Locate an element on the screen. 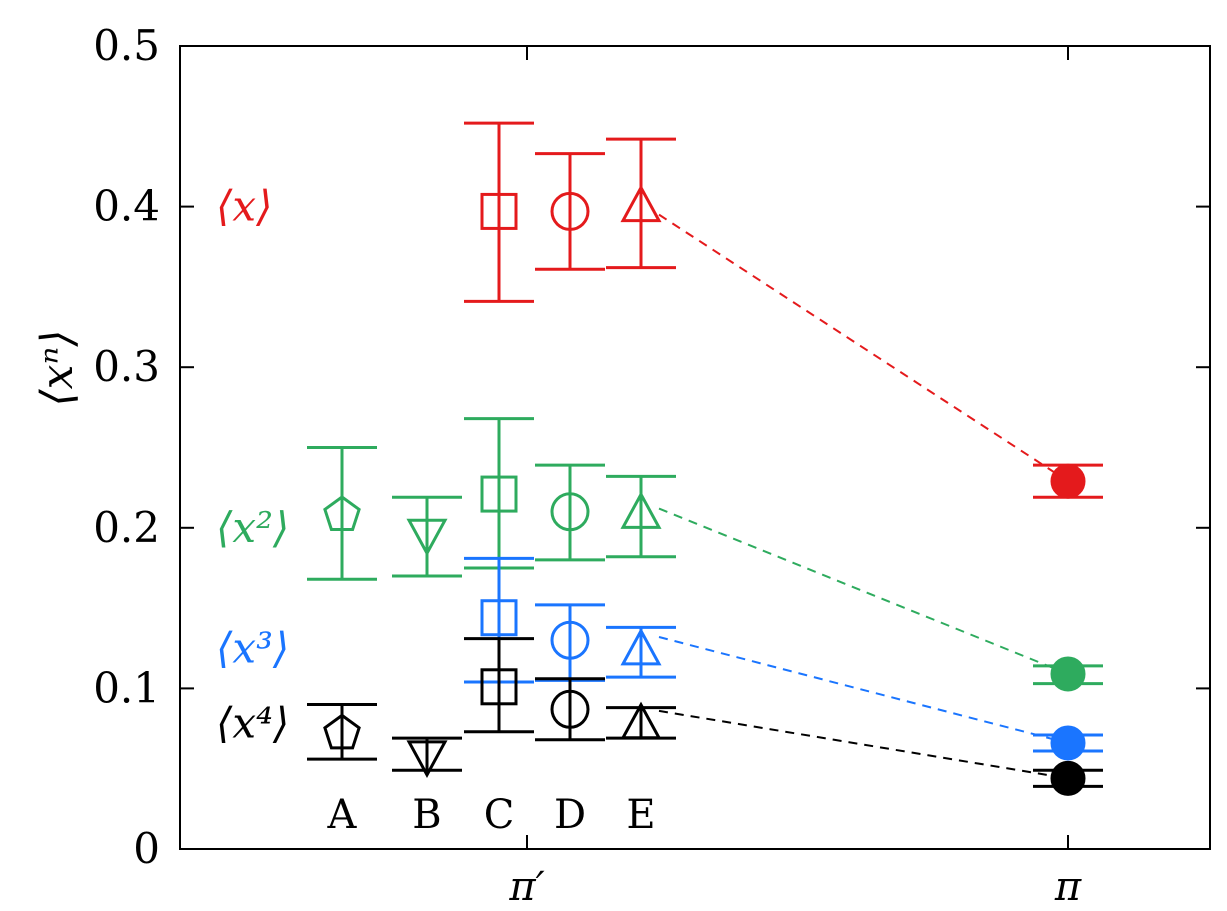 This screenshot has height=911, width=1227. x-tick-label: π is located at coordinates (1068, 887).